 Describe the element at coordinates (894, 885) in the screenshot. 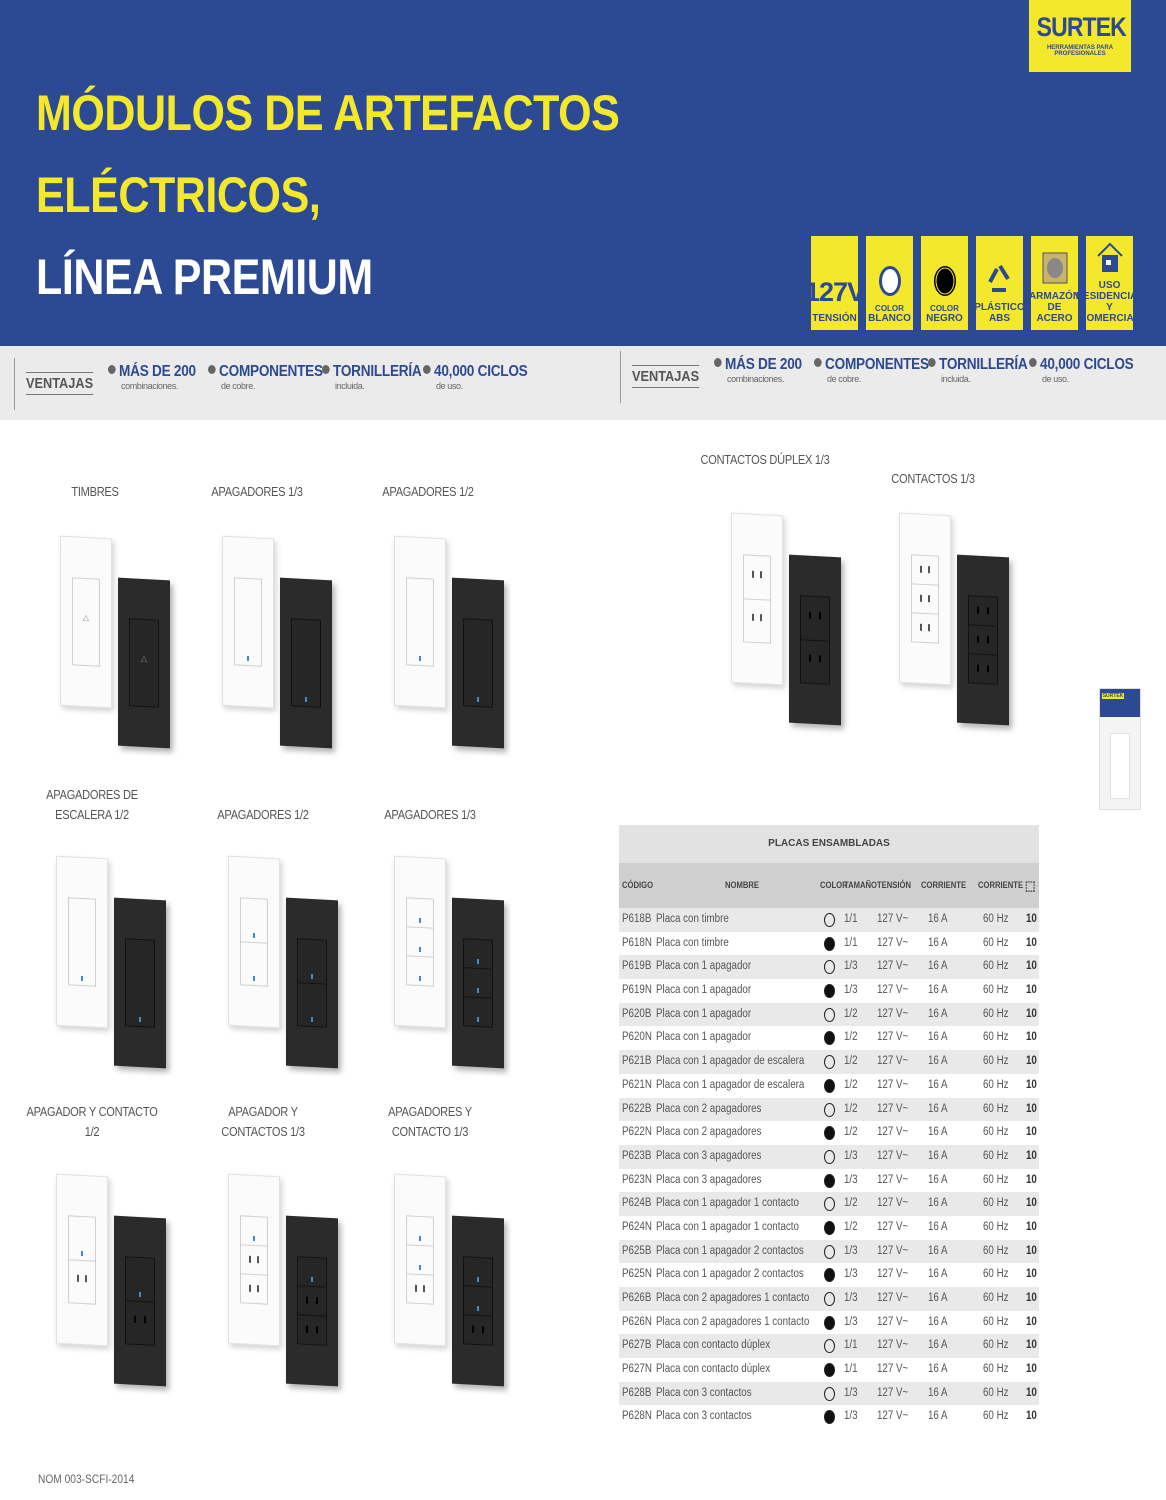

I see `column-header: TENSIÓN` at that location.